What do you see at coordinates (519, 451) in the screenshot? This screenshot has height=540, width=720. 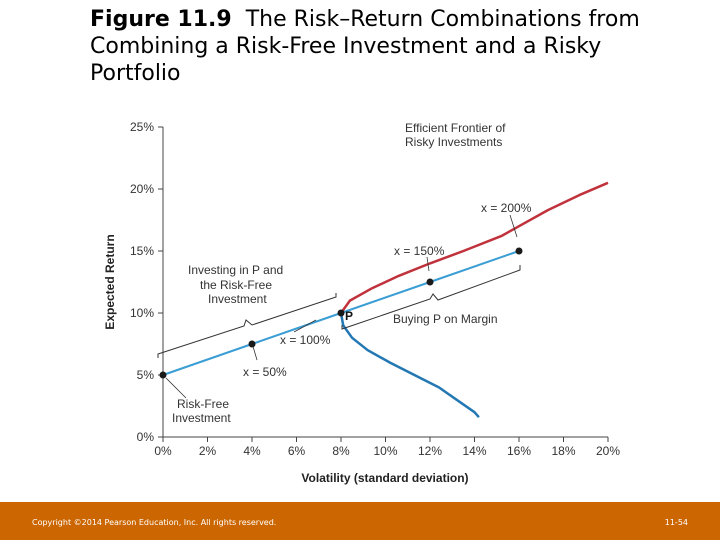 I see `x-tick-label: 16%` at bounding box center [519, 451].